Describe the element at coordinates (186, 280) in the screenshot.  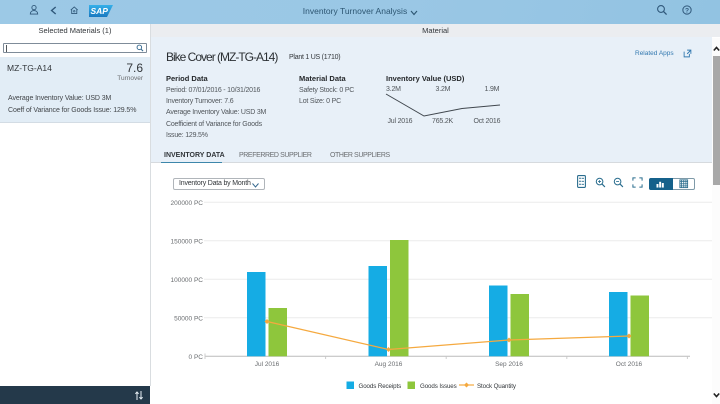
I see `svg-text: 100000 PC` at that location.